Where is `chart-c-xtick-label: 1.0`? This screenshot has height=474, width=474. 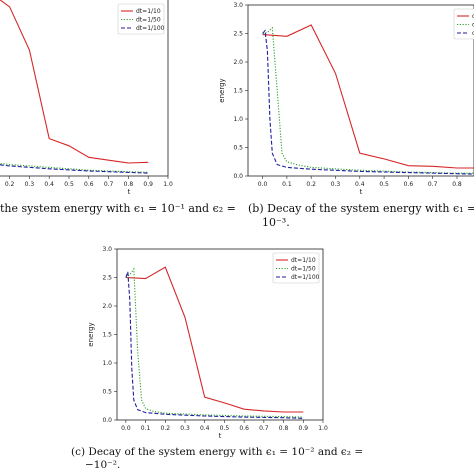 chart-c-xtick-label: 1.0 is located at coordinates (323, 428).